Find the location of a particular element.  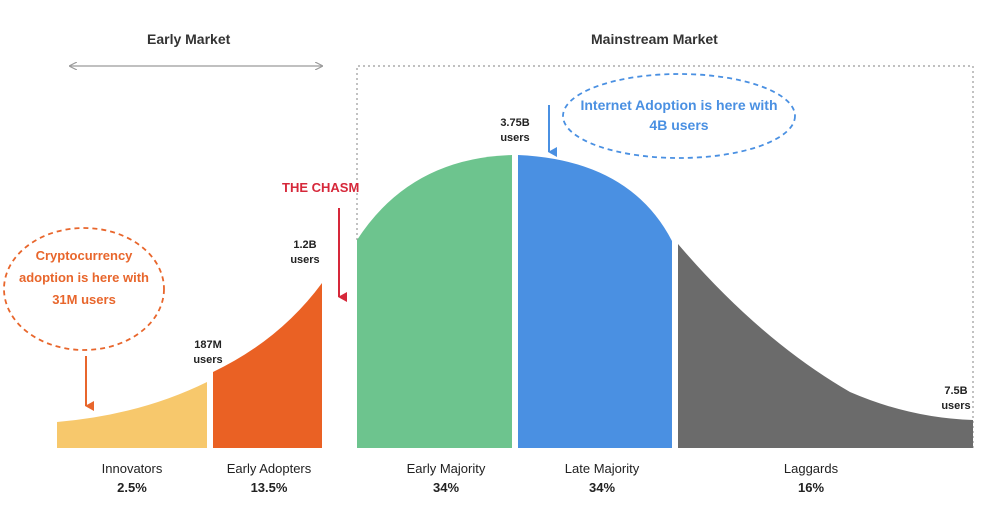

users-label-majority-peak: 3.75B users is located at coordinates (515, 131).